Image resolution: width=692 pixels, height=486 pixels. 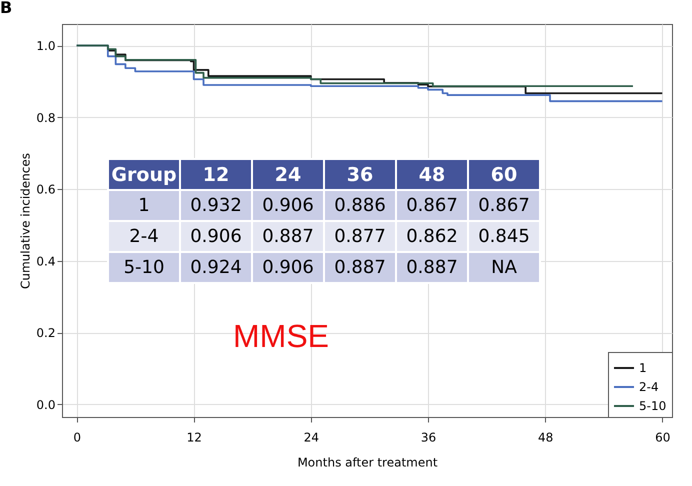 I want to click on annotation: 24, so click(x=288, y=174).